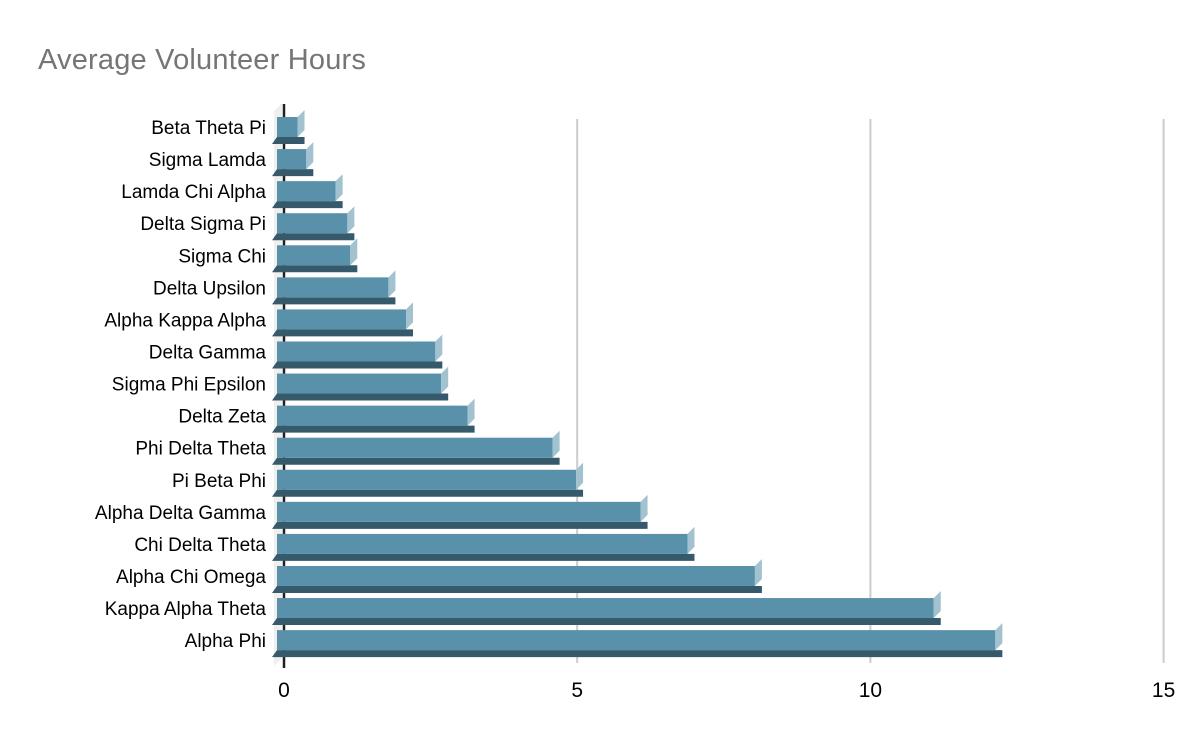 The image size is (1200, 742). I want to click on bar-lamda-chi-alpha, so click(307, 191).